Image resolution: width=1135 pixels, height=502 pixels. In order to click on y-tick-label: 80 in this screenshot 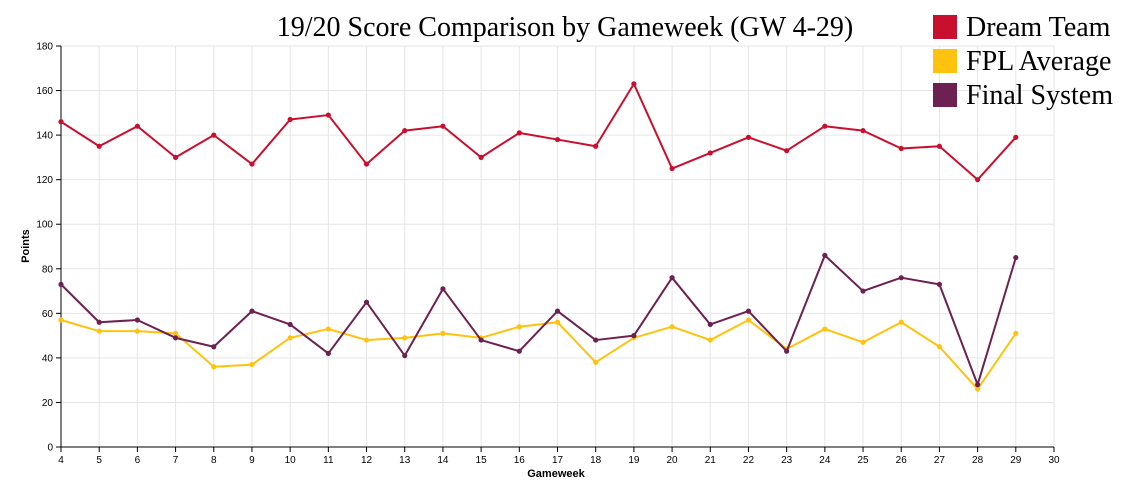, I will do `click(48, 269)`.